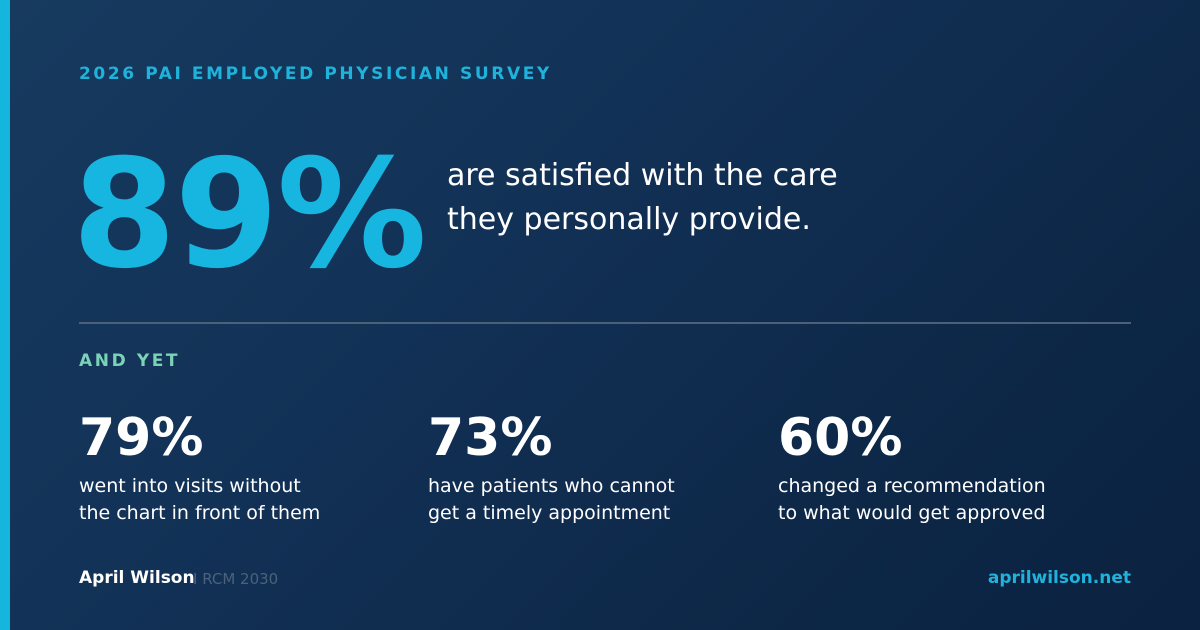 This screenshot has height=630, width=1200. Describe the element at coordinates (1059, 578) in the screenshot. I see `website-link: aprilwilson.net` at that location.